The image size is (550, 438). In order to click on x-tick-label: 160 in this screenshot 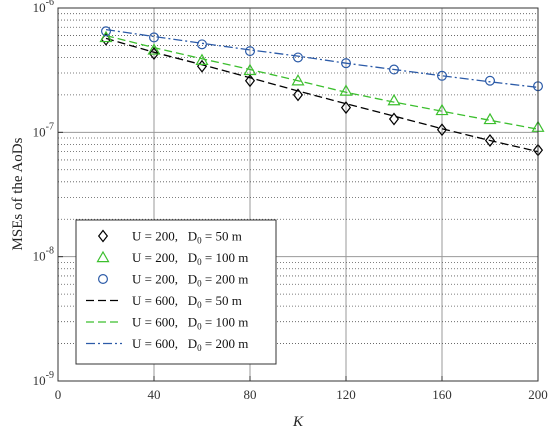, I will do `click(442, 394)`.